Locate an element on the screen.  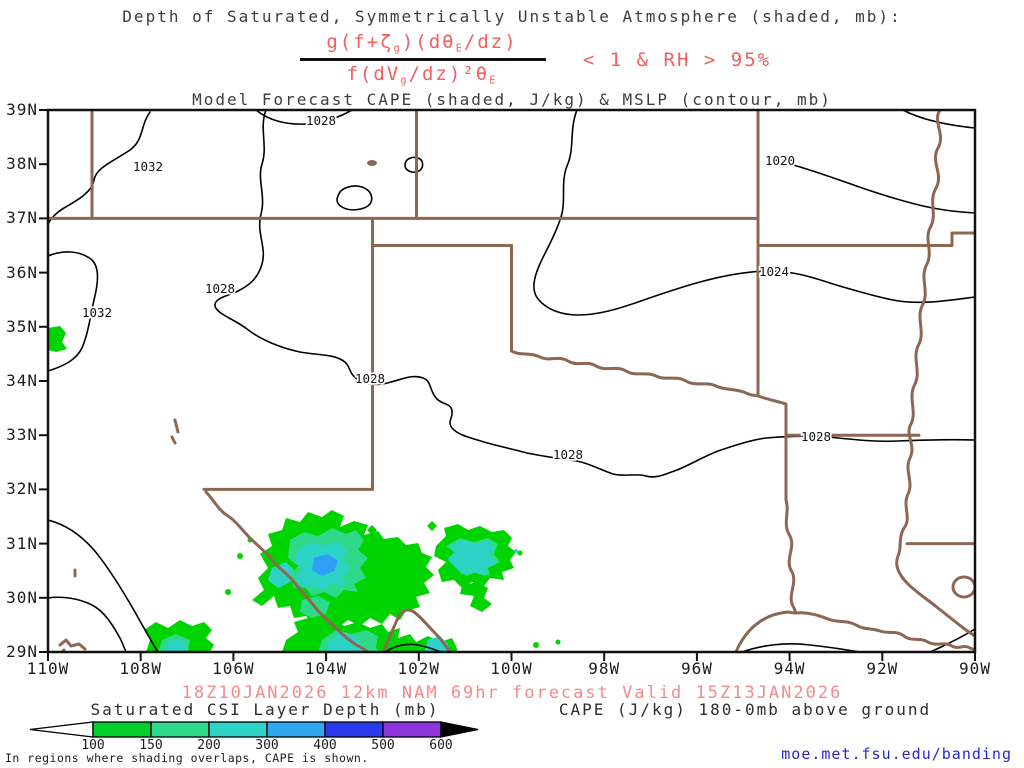
x-tick-label: 94W is located at coordinates (789, 668).